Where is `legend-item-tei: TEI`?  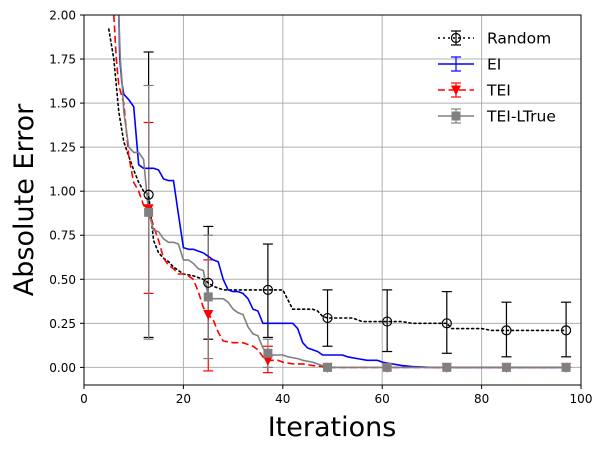 legend-item-tei: TEI is located at coordinates (474, 91).